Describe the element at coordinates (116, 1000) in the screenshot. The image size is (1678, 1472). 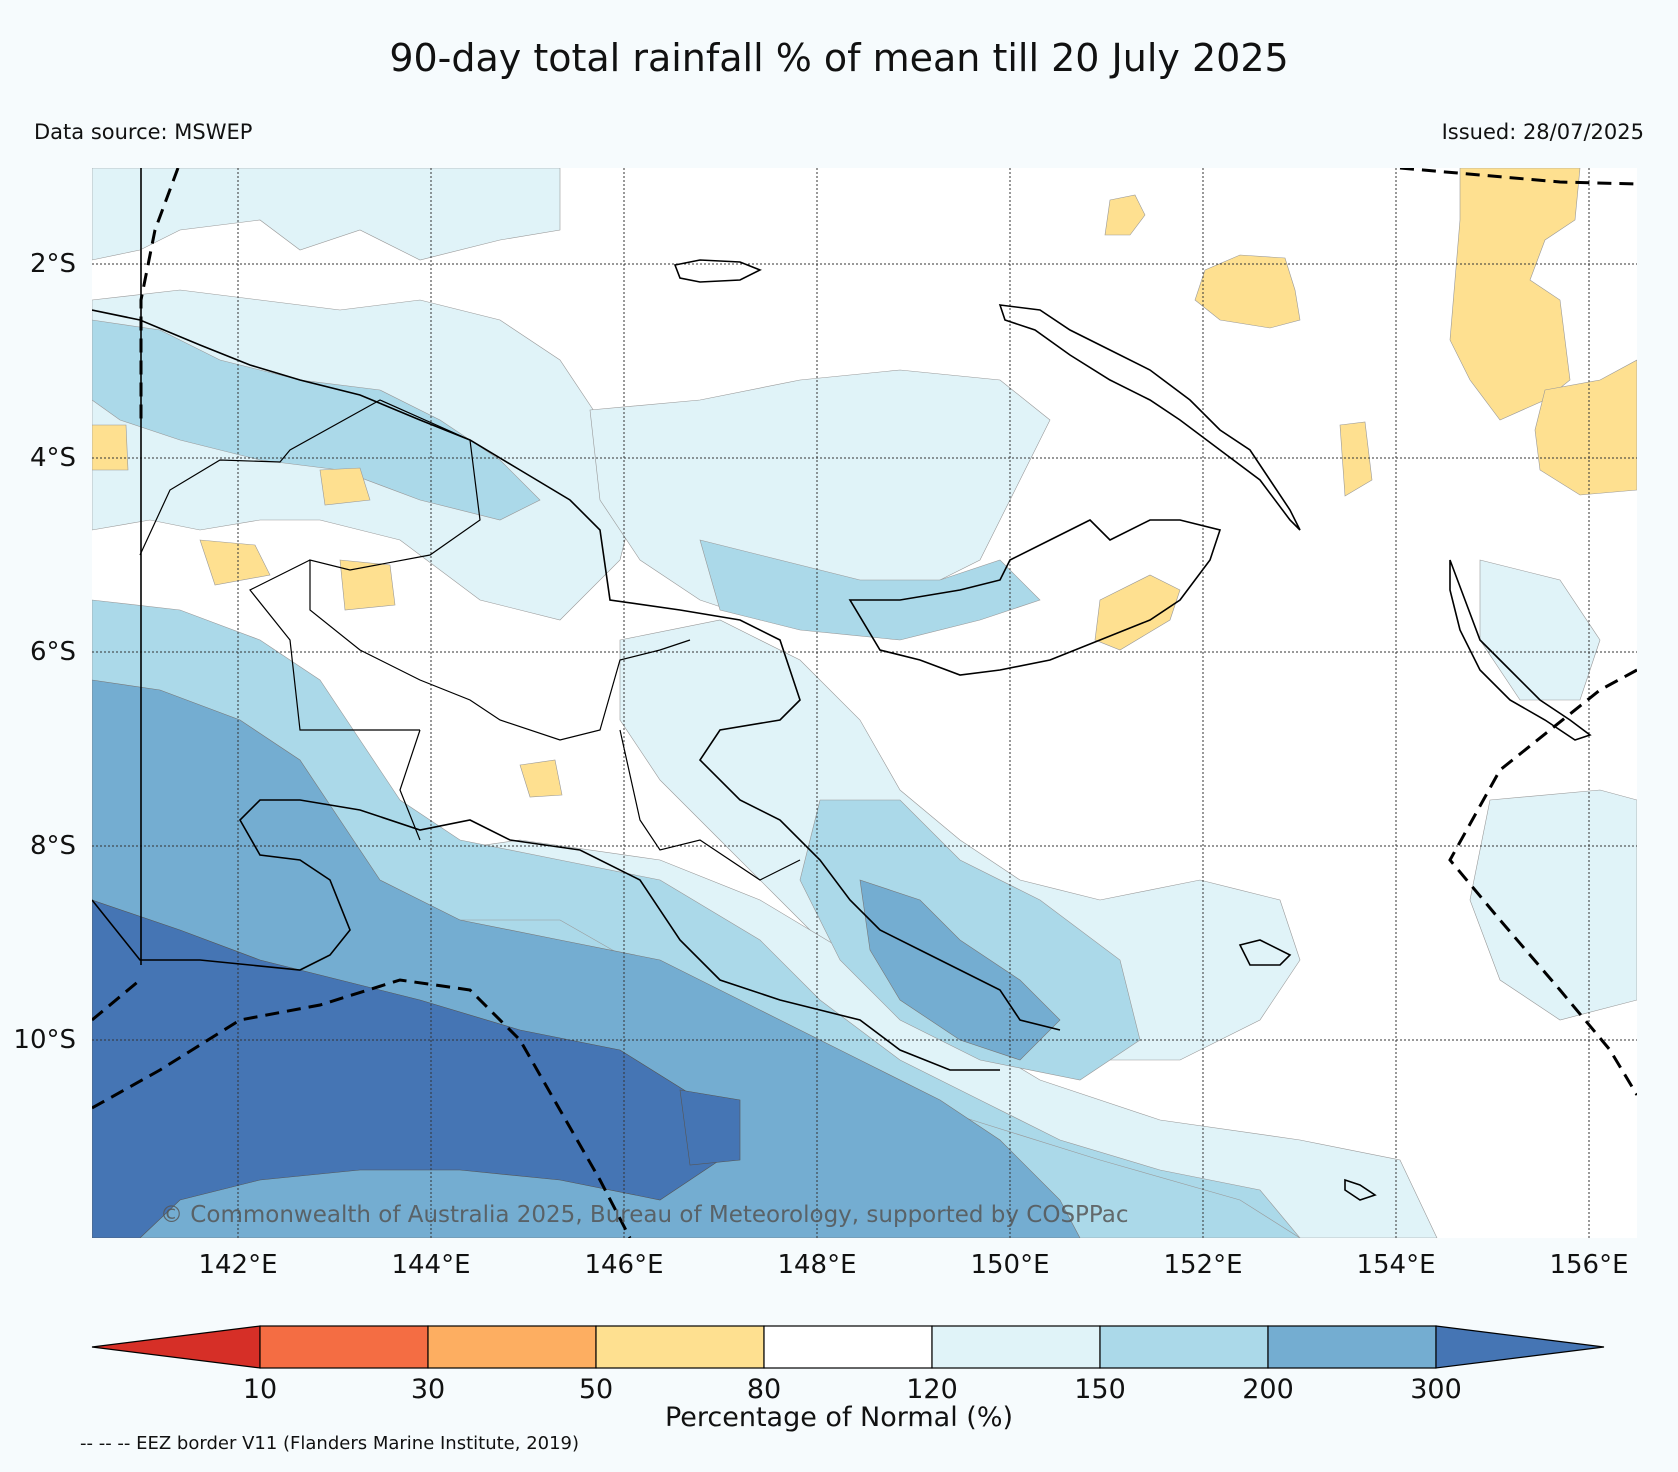
I see `eez-line-southwest` at that location.